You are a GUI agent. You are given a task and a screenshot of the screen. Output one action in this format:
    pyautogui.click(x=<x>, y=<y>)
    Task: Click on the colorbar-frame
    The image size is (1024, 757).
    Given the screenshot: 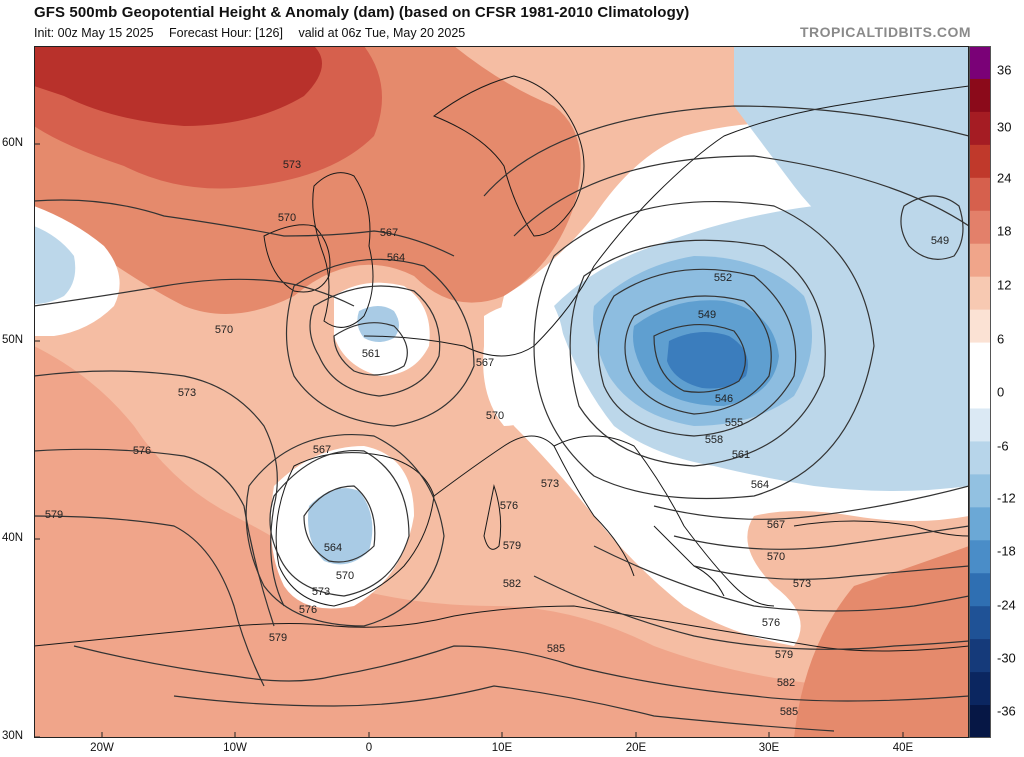 What is the action you would take?
    pyautogui.click(x=980, y=392)
    